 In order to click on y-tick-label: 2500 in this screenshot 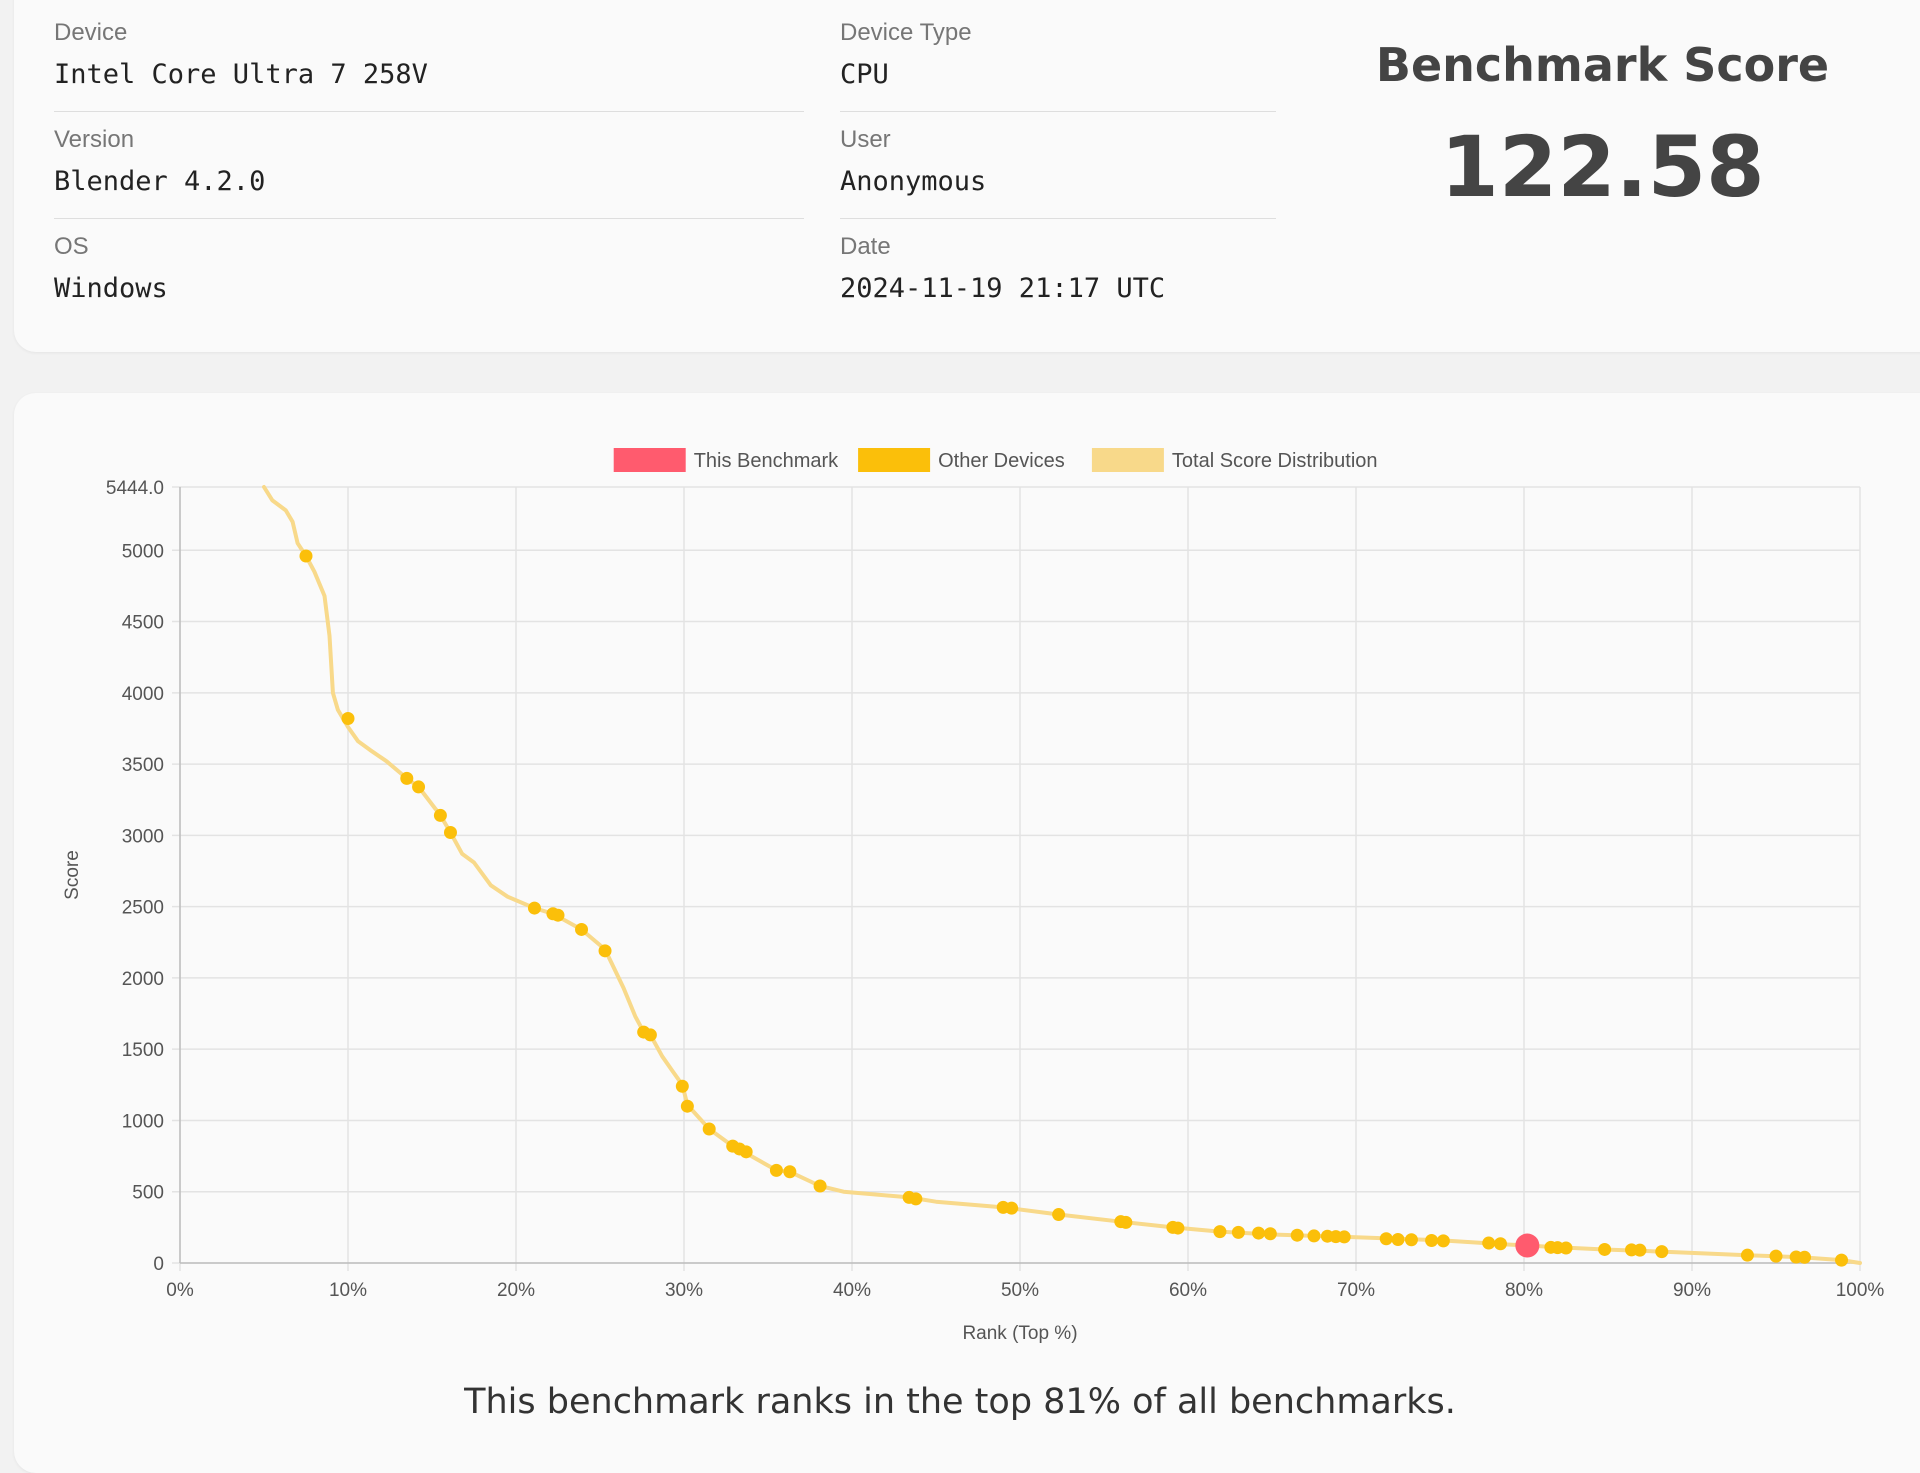, I will do `click(143, 908)`.